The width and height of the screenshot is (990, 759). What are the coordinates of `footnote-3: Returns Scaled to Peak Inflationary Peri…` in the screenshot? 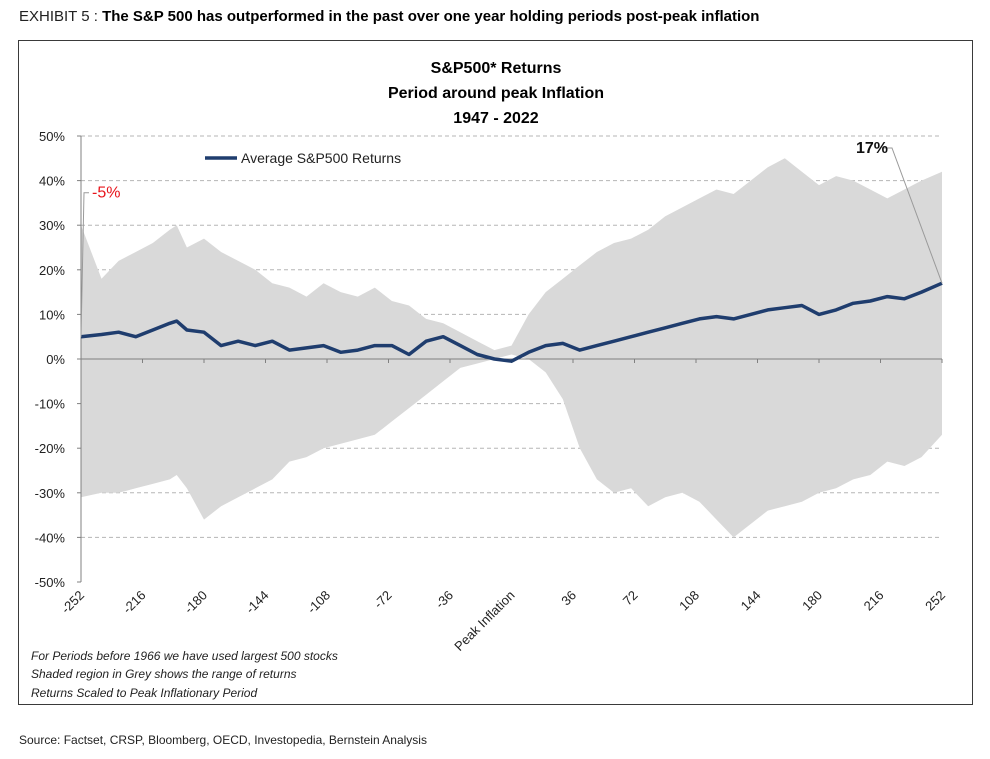 It's located at (144, 693).